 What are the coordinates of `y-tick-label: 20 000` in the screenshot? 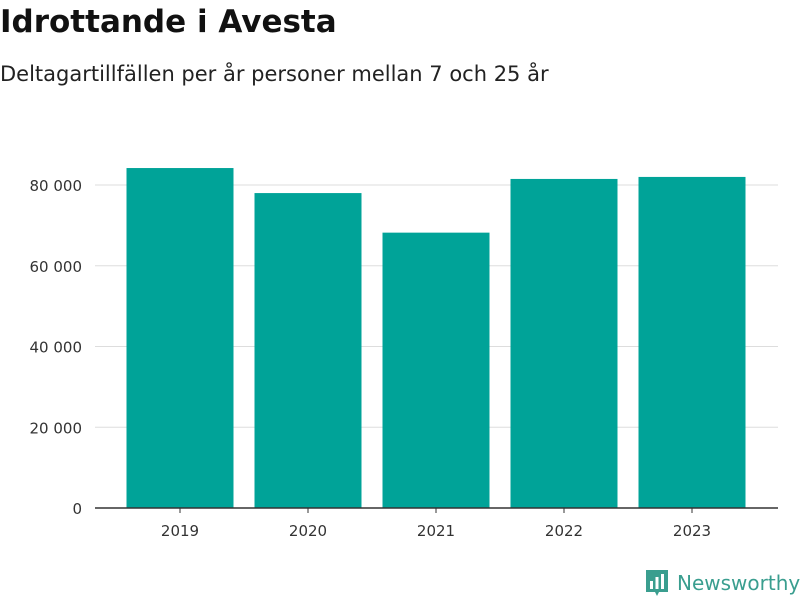 It's located at (56, 428).